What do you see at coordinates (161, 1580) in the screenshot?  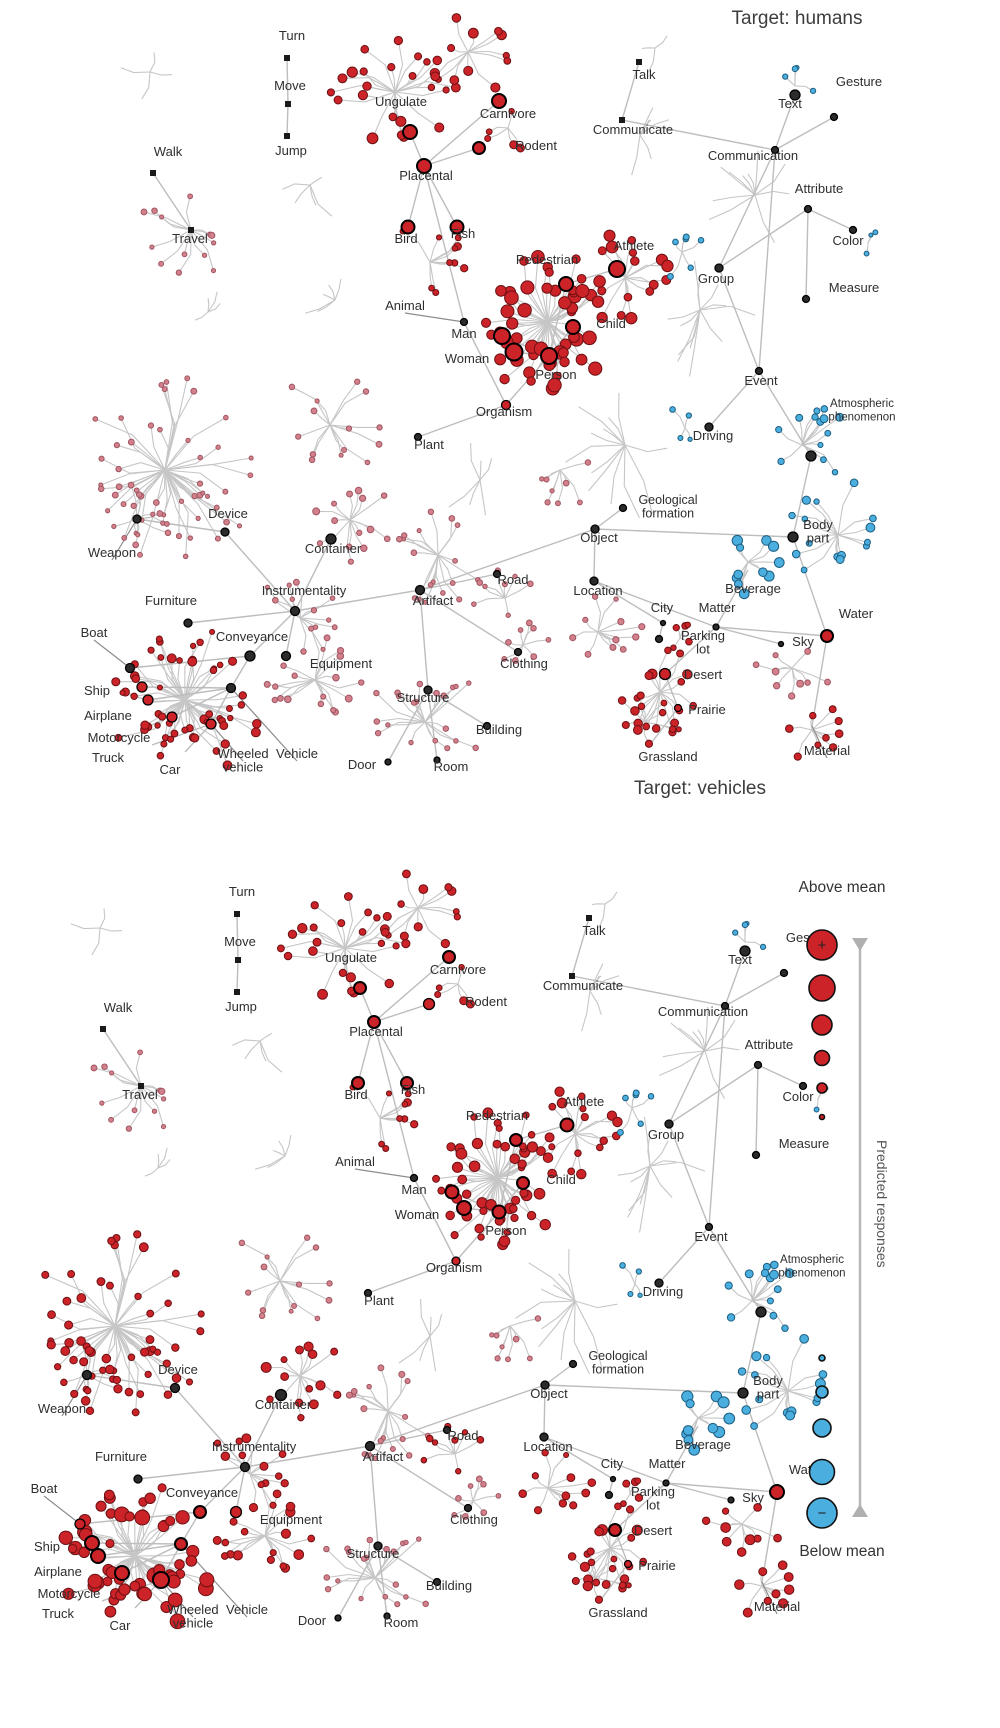 I see `node-wheeledv` at bounding box center [161, 1580].